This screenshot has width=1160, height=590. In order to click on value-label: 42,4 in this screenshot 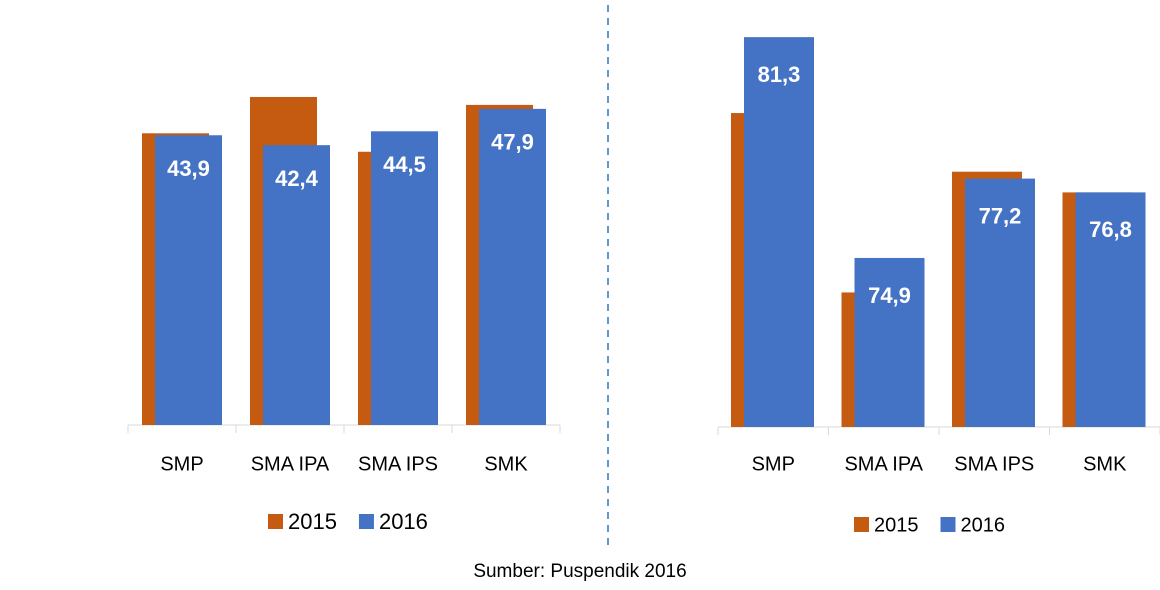, I will do `click(297, 178)`.